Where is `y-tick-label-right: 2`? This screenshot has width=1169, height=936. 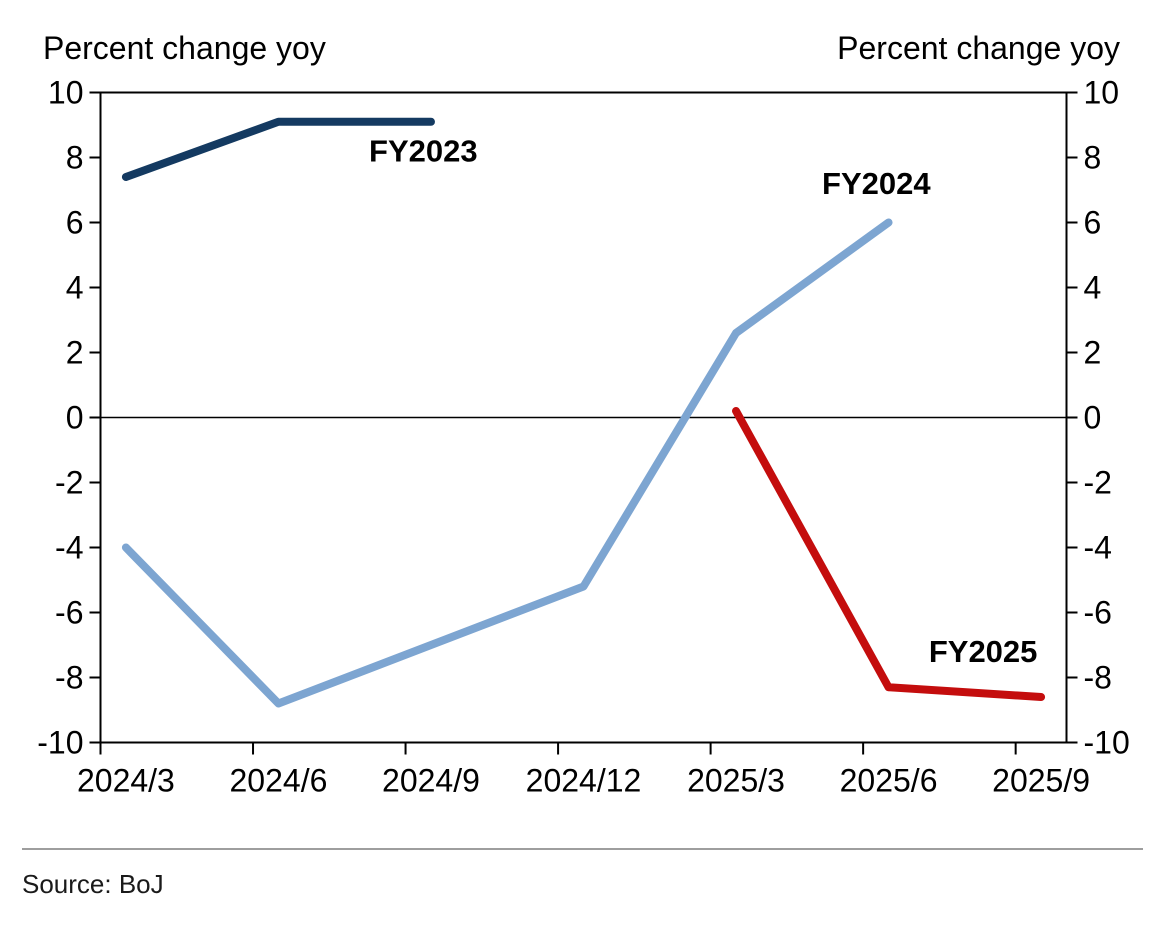
y-tick-label-right: 2 is located at coordinates (1093, 353).